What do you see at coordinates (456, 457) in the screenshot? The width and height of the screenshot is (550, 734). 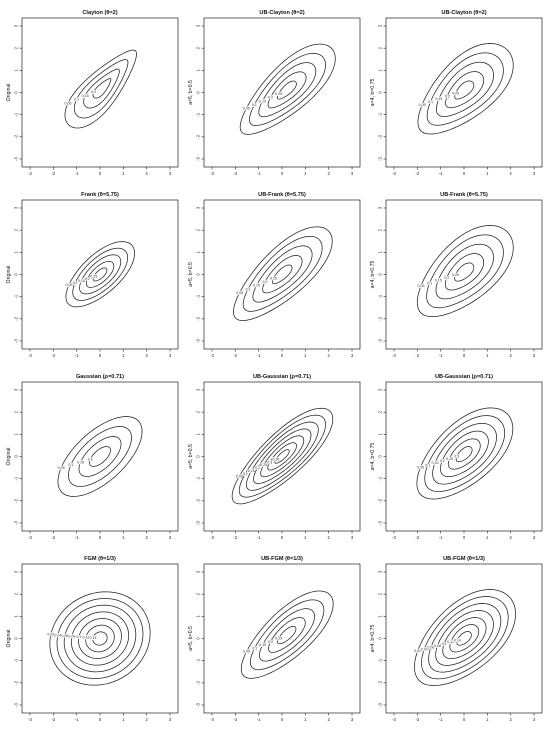 I see `contour-level-label: 0.3` at bounding box center [456, 457].